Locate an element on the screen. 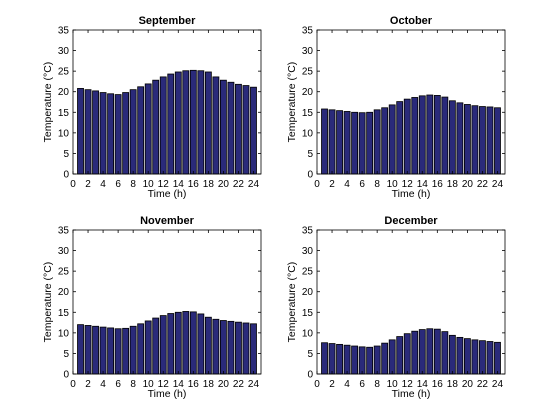 Image resolution: width=560 pixels, height=420 pixels. chart-title: December is located at coordinates (411, 221).